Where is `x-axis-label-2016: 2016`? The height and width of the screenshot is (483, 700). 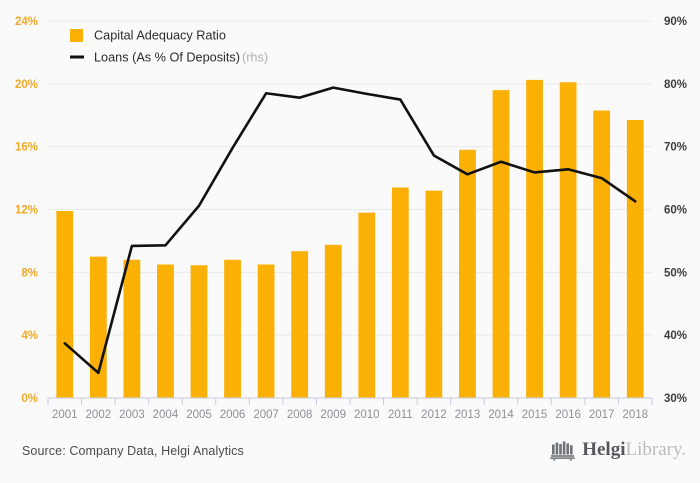
x-axis-label-2016: 2016 is located at coordinates (568, 415).